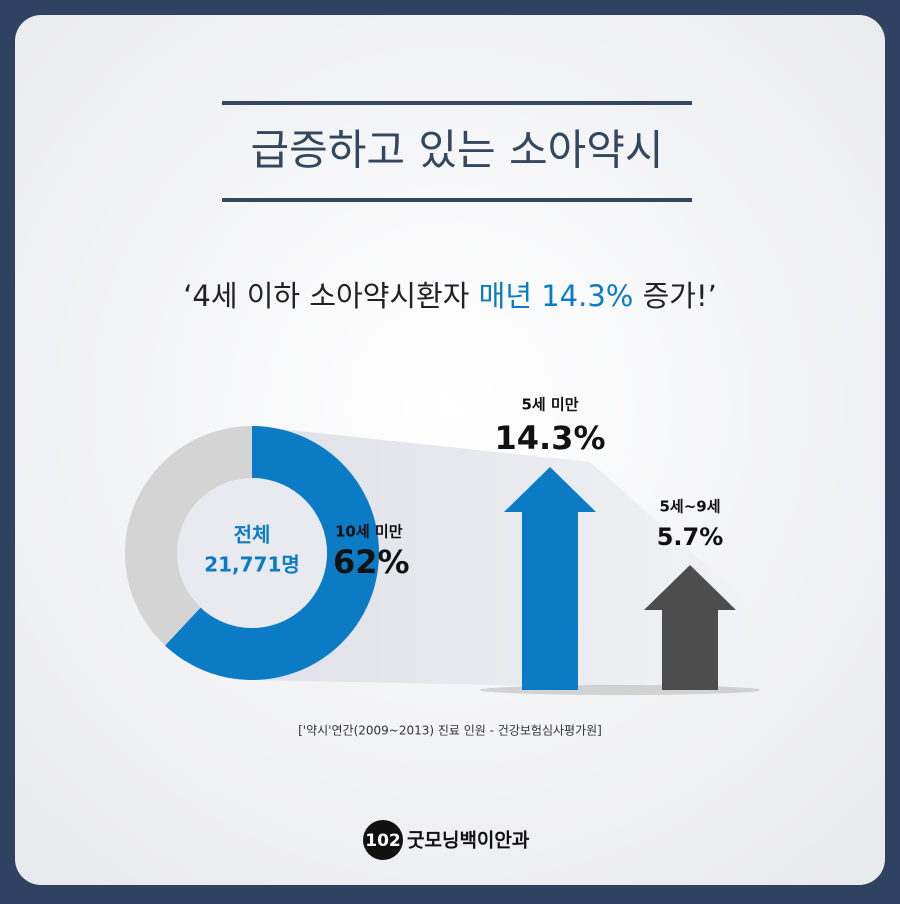 Image resolution: width=900 pixels, height=904 pixels. I want to click on subtitle-part: 증가!’, so click(674, 296).